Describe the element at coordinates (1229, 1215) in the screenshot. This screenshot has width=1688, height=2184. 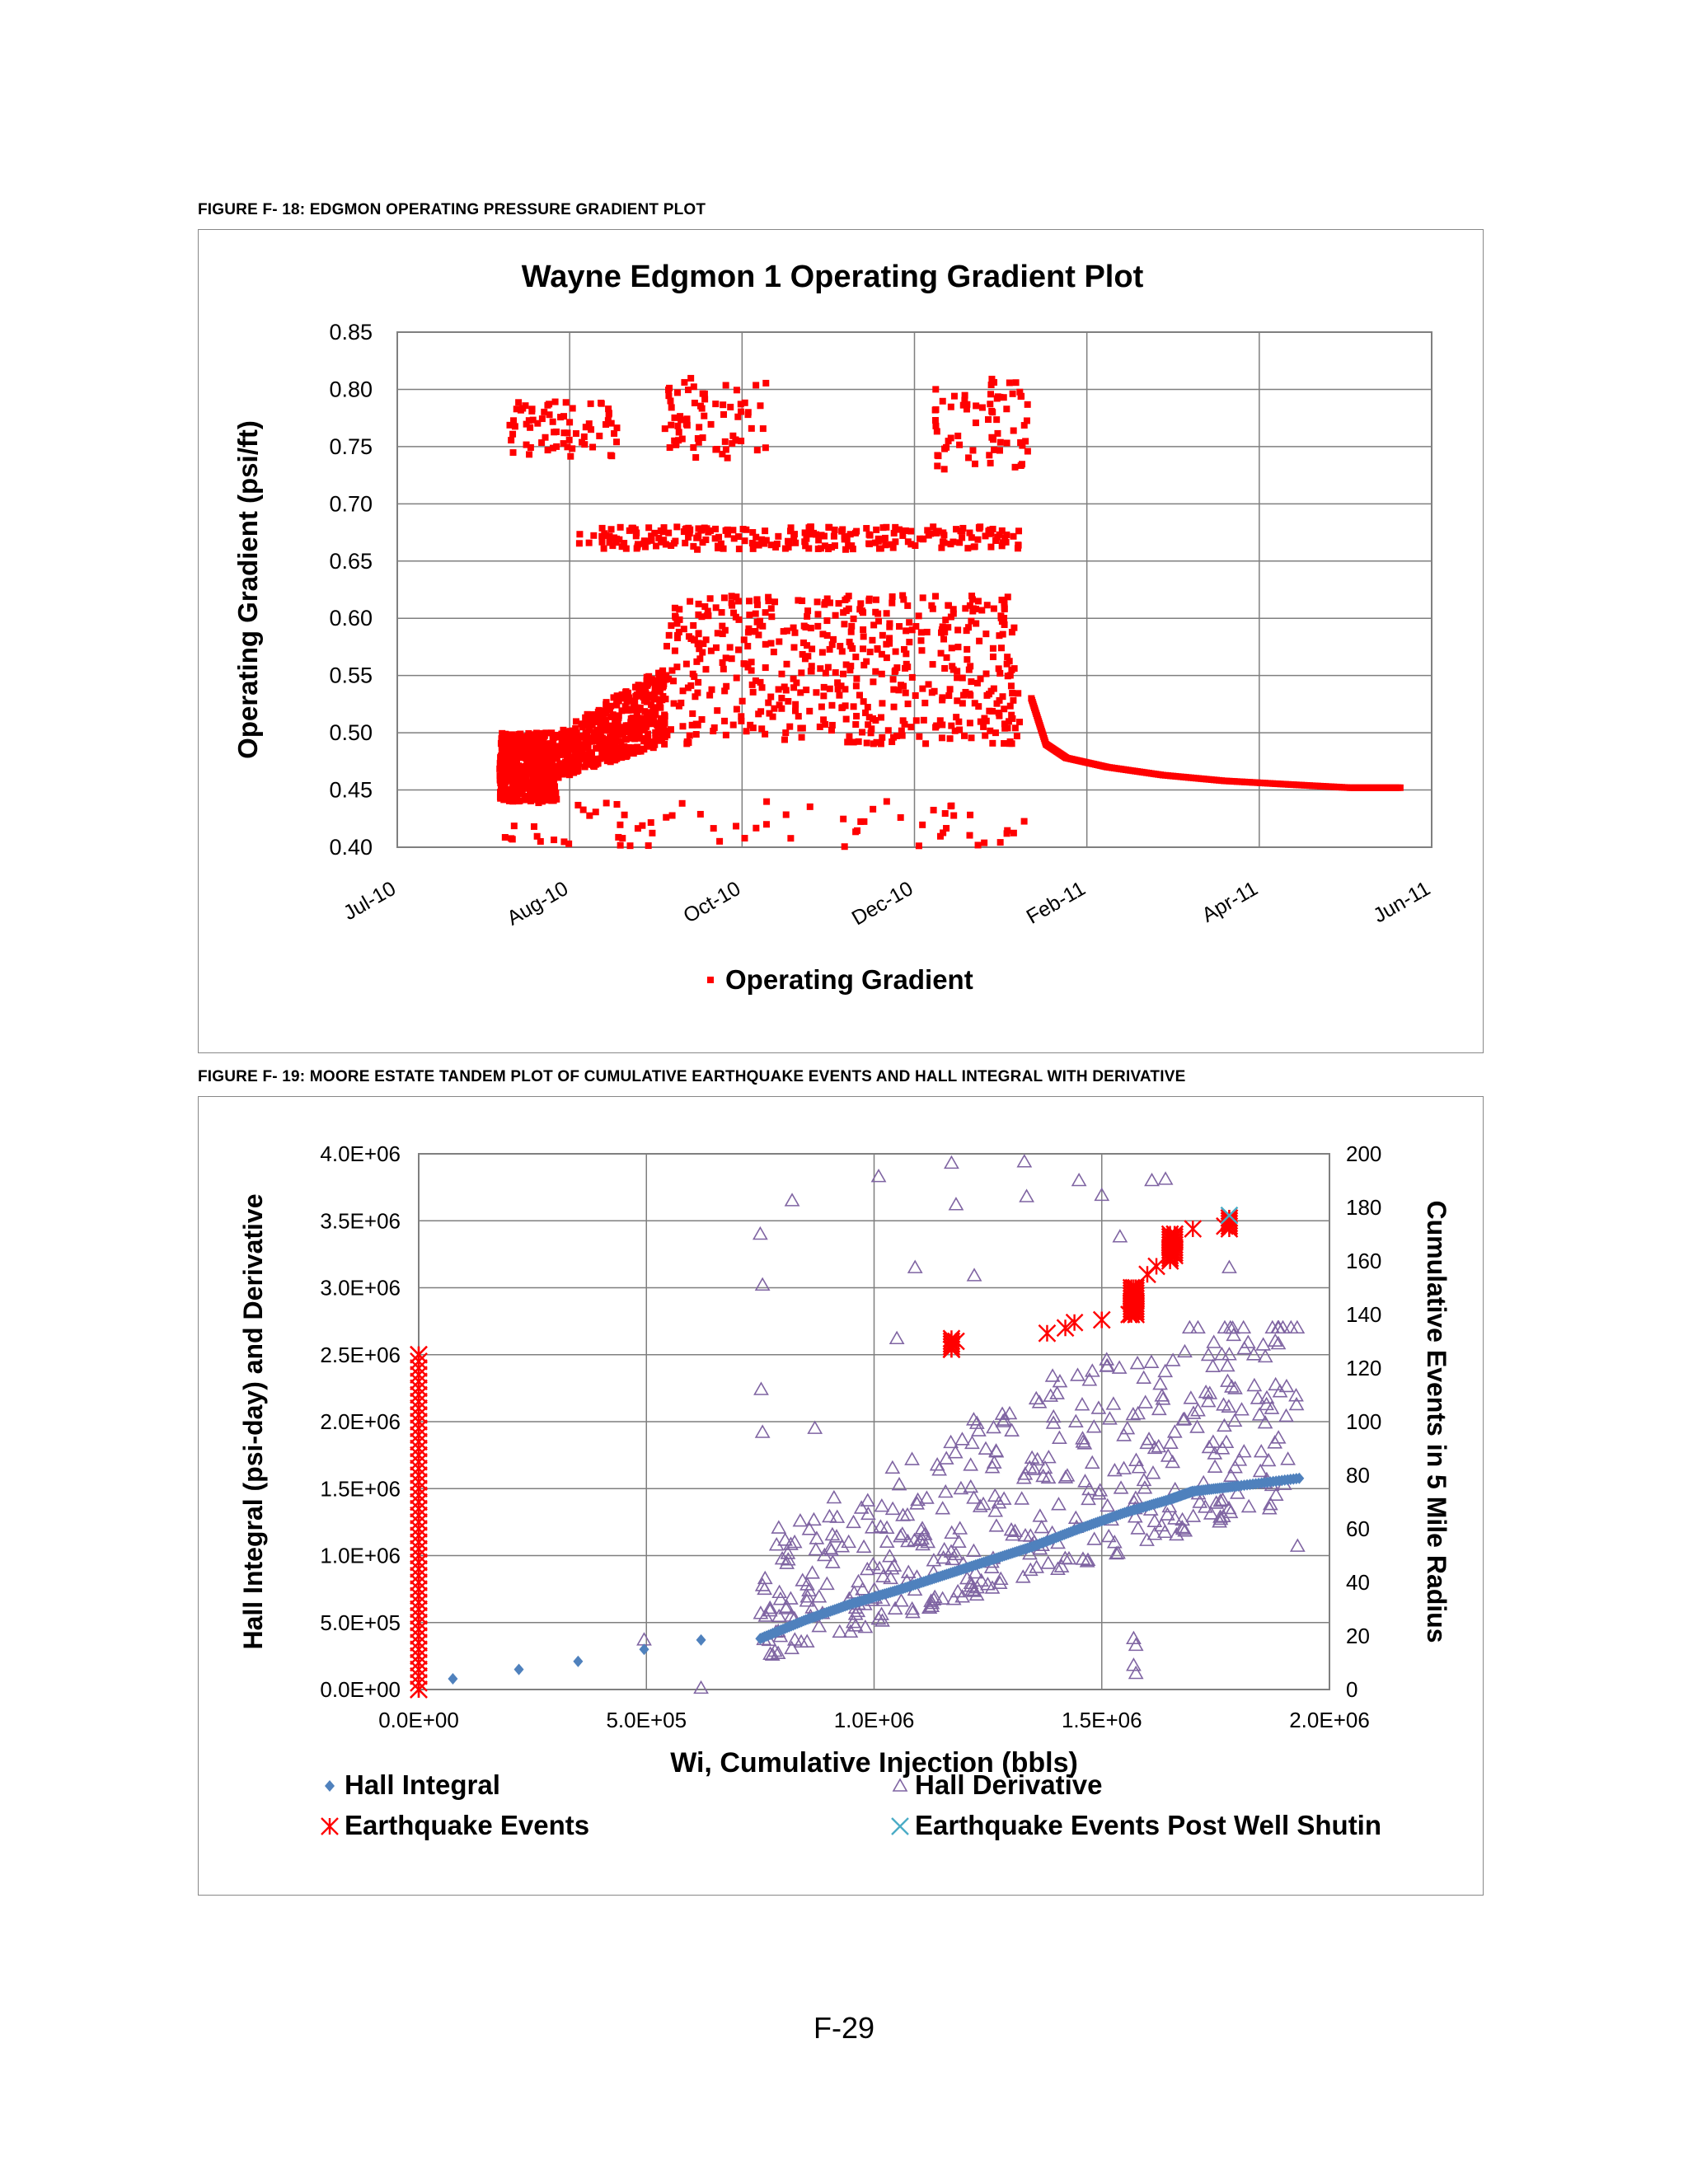
I see `post-shutin-event-point` at that location.